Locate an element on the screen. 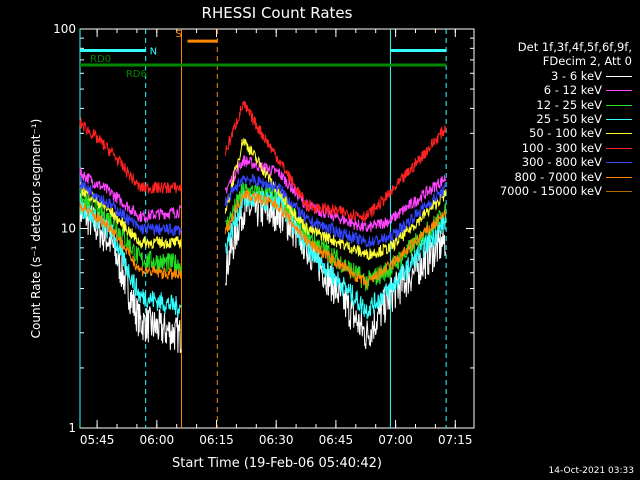  marker-label: S is located at coordinates (178, 34).